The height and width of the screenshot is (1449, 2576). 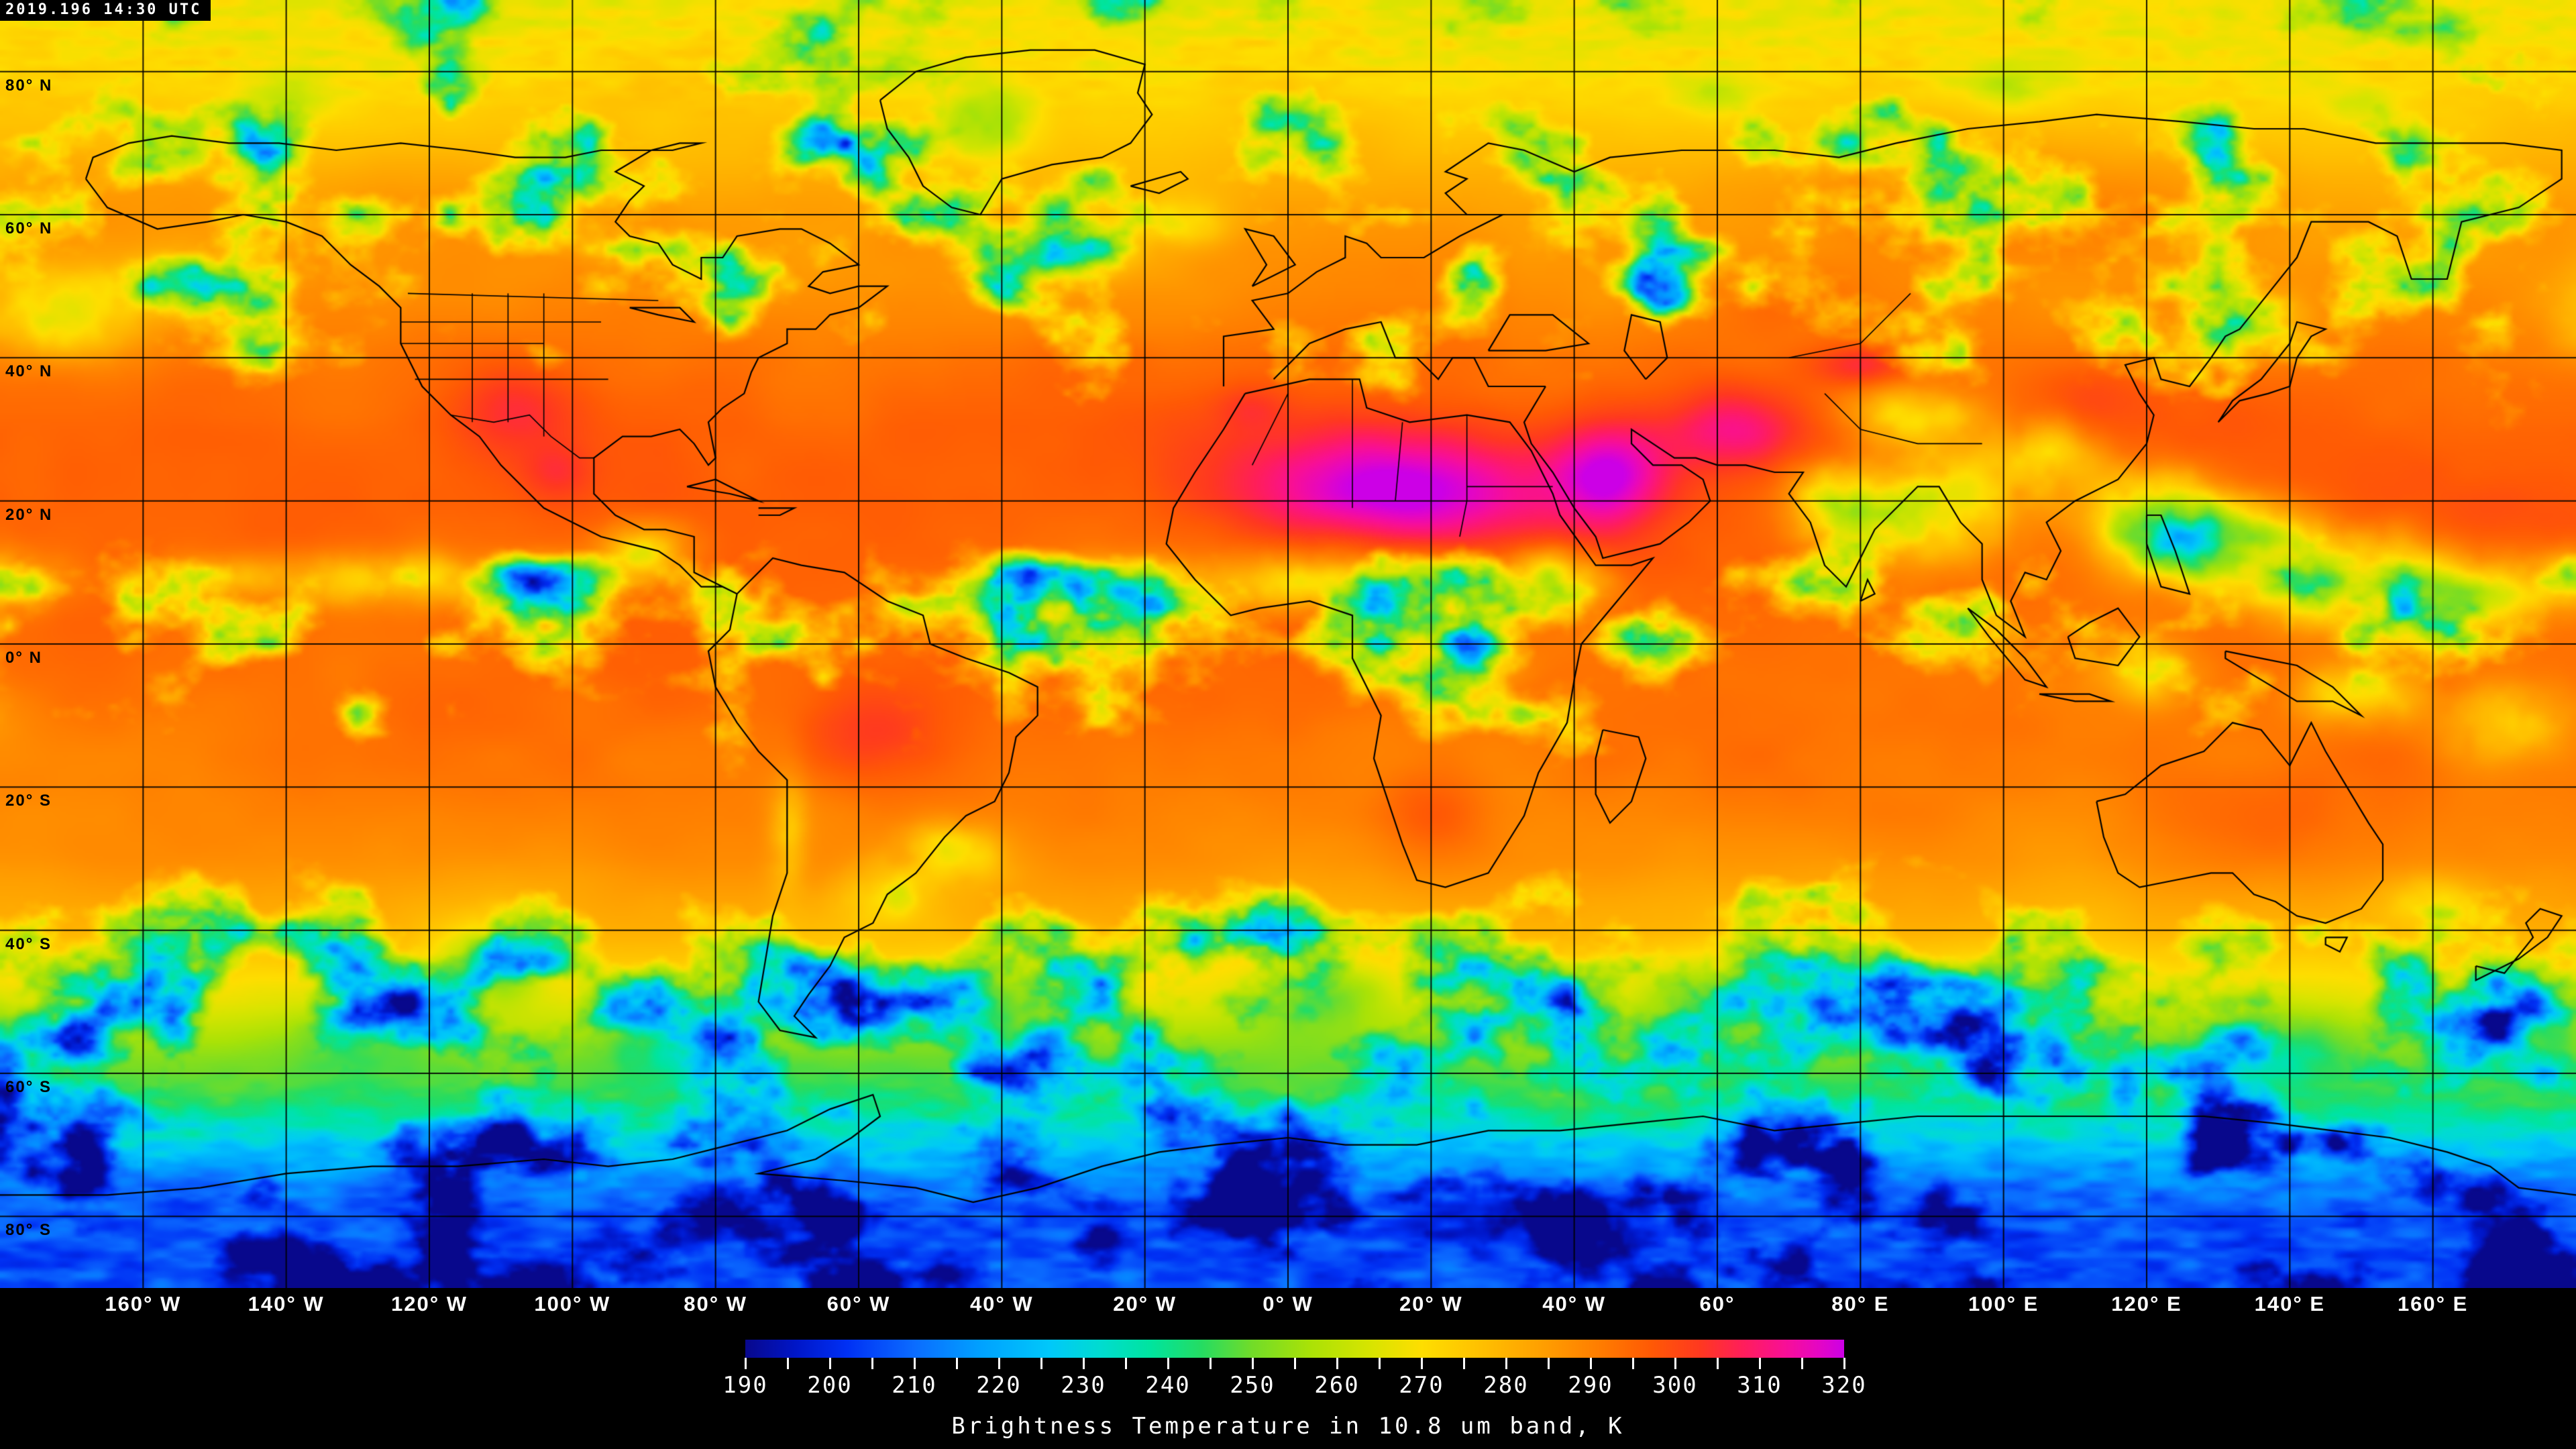 I want to click on lat-label: 80° N, so click(x=29, y=85).